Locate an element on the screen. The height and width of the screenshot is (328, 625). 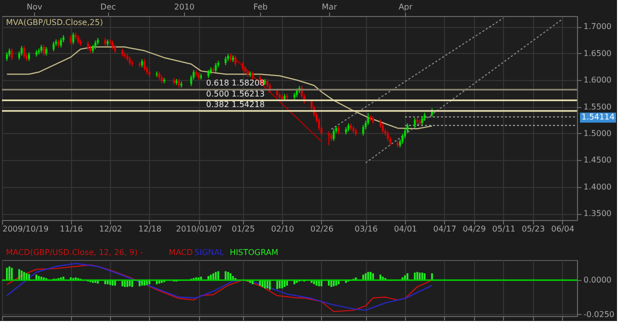
x2-tick-label: Feb is located at coordinates (260, 7).